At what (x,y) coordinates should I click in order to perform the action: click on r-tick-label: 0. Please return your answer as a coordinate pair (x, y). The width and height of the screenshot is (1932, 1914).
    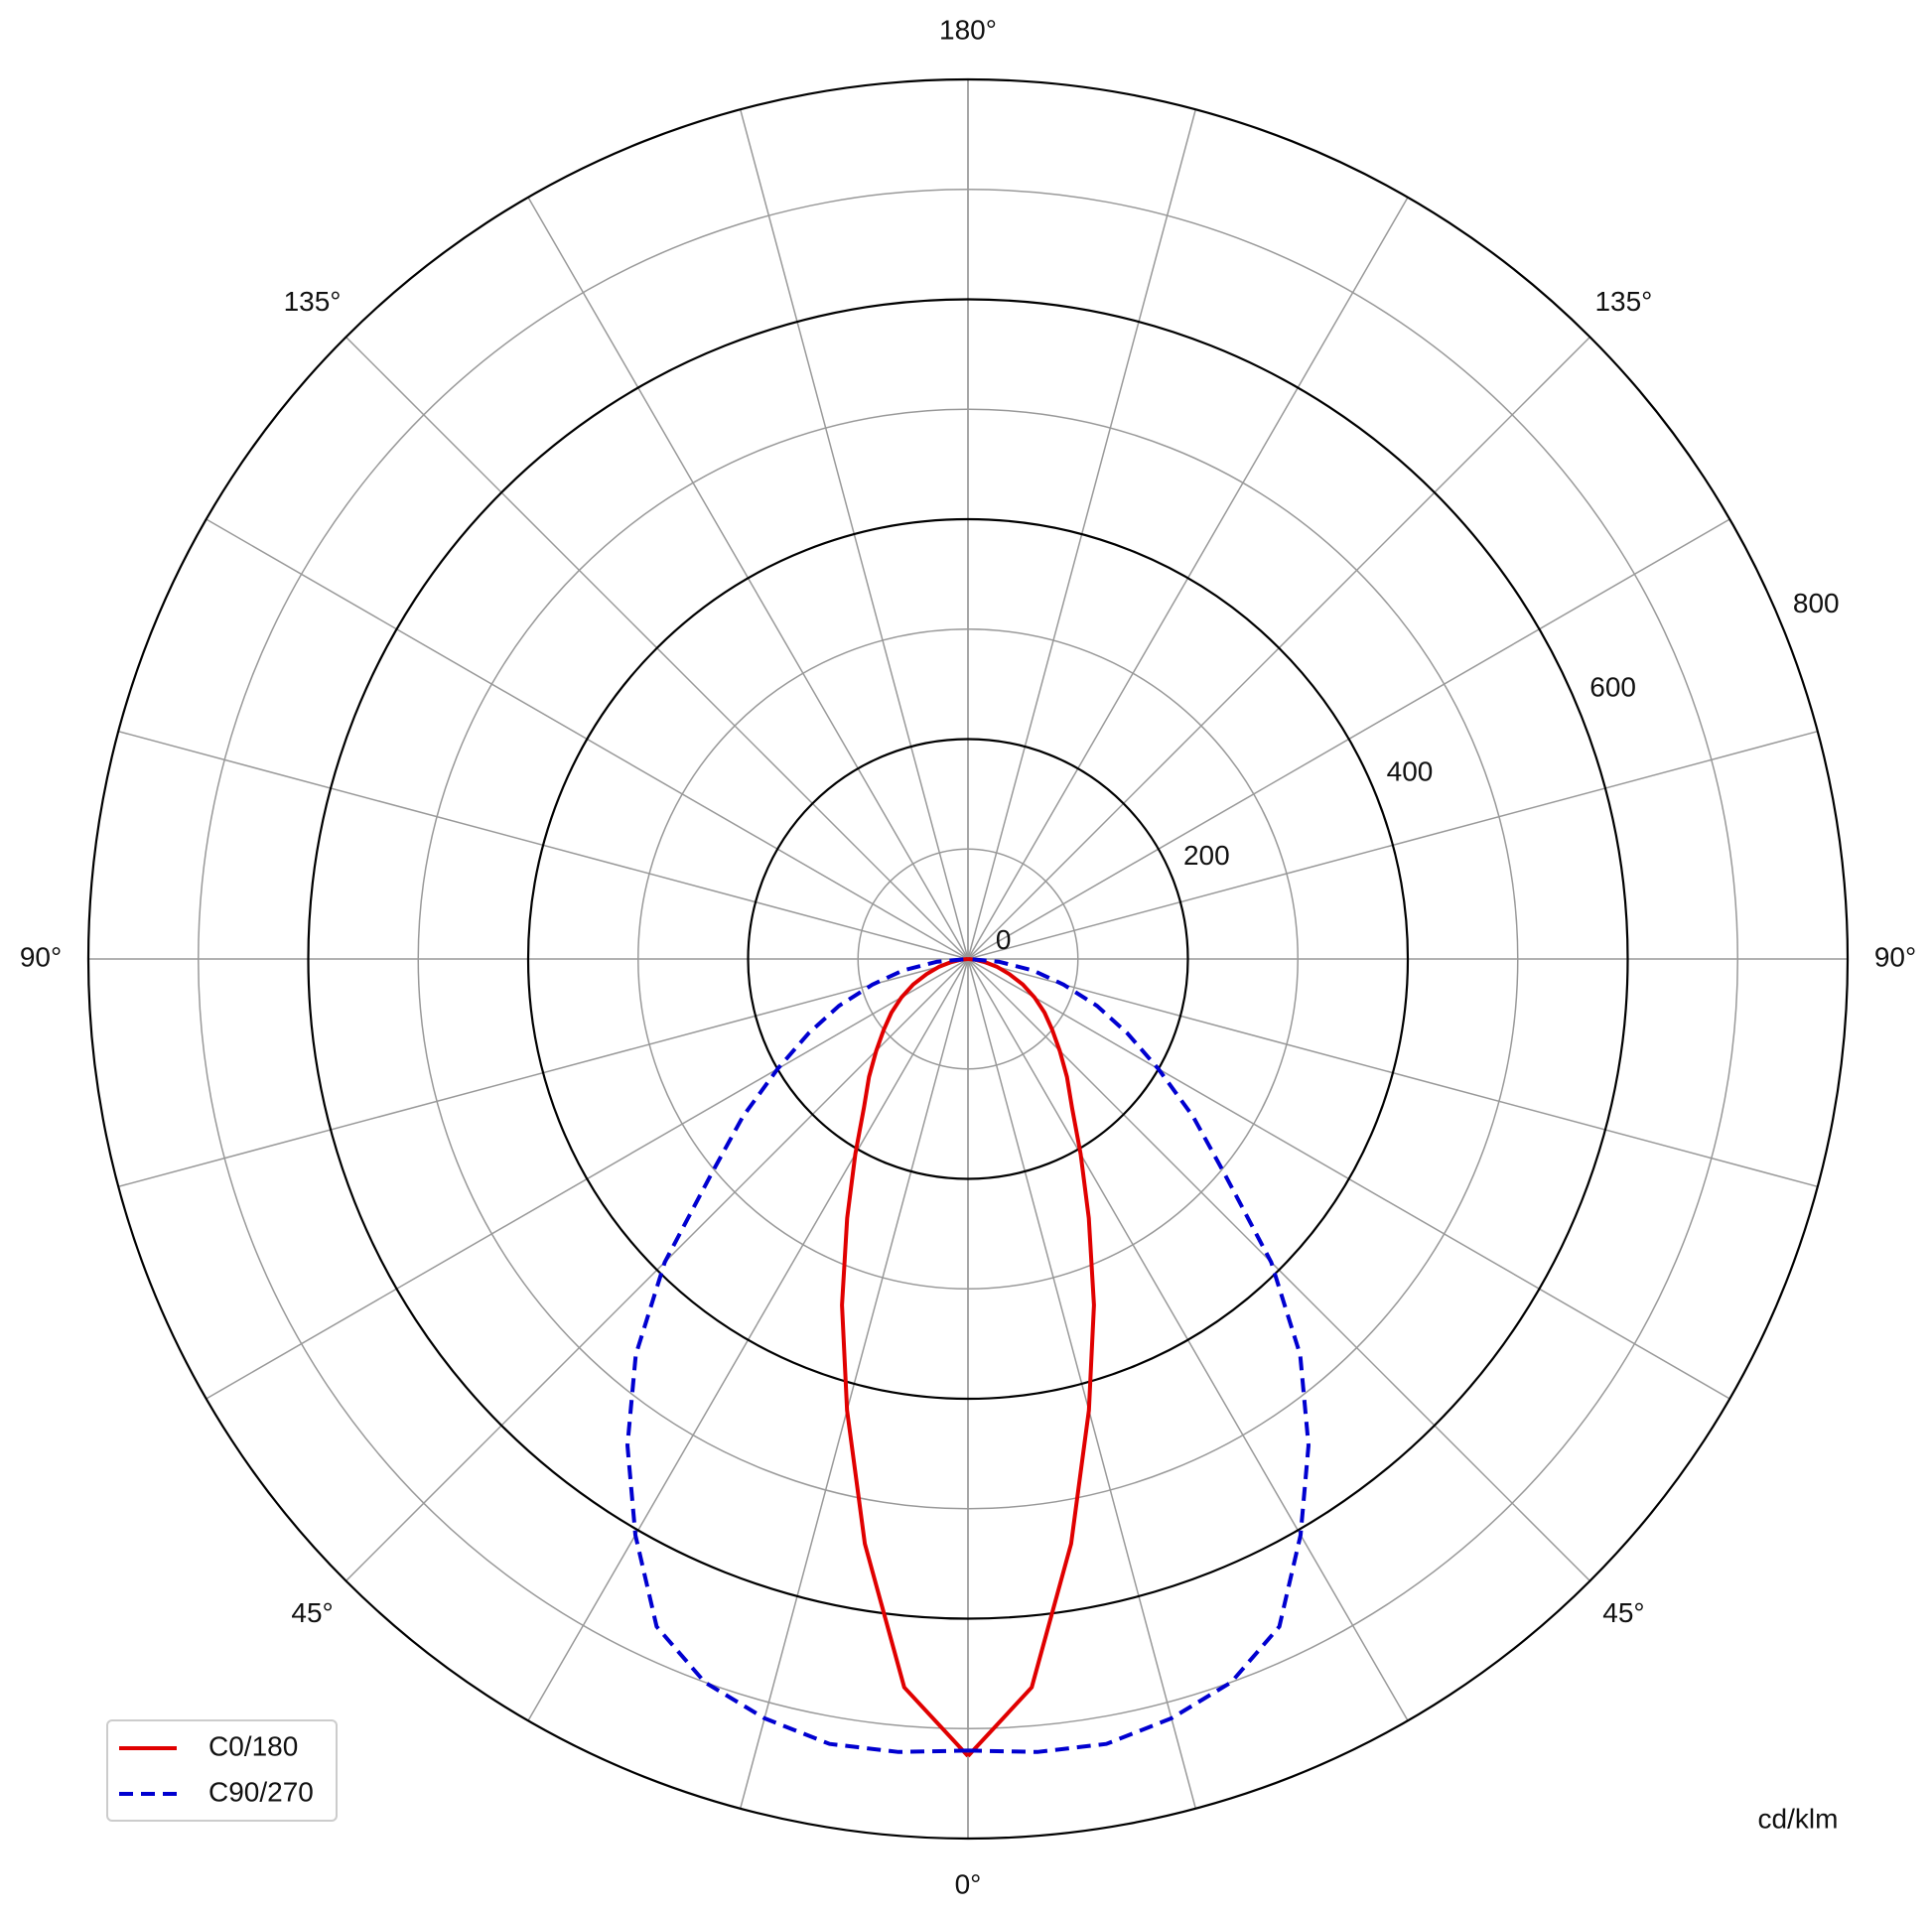
    Looking at the image, I should click on (1004, 939).